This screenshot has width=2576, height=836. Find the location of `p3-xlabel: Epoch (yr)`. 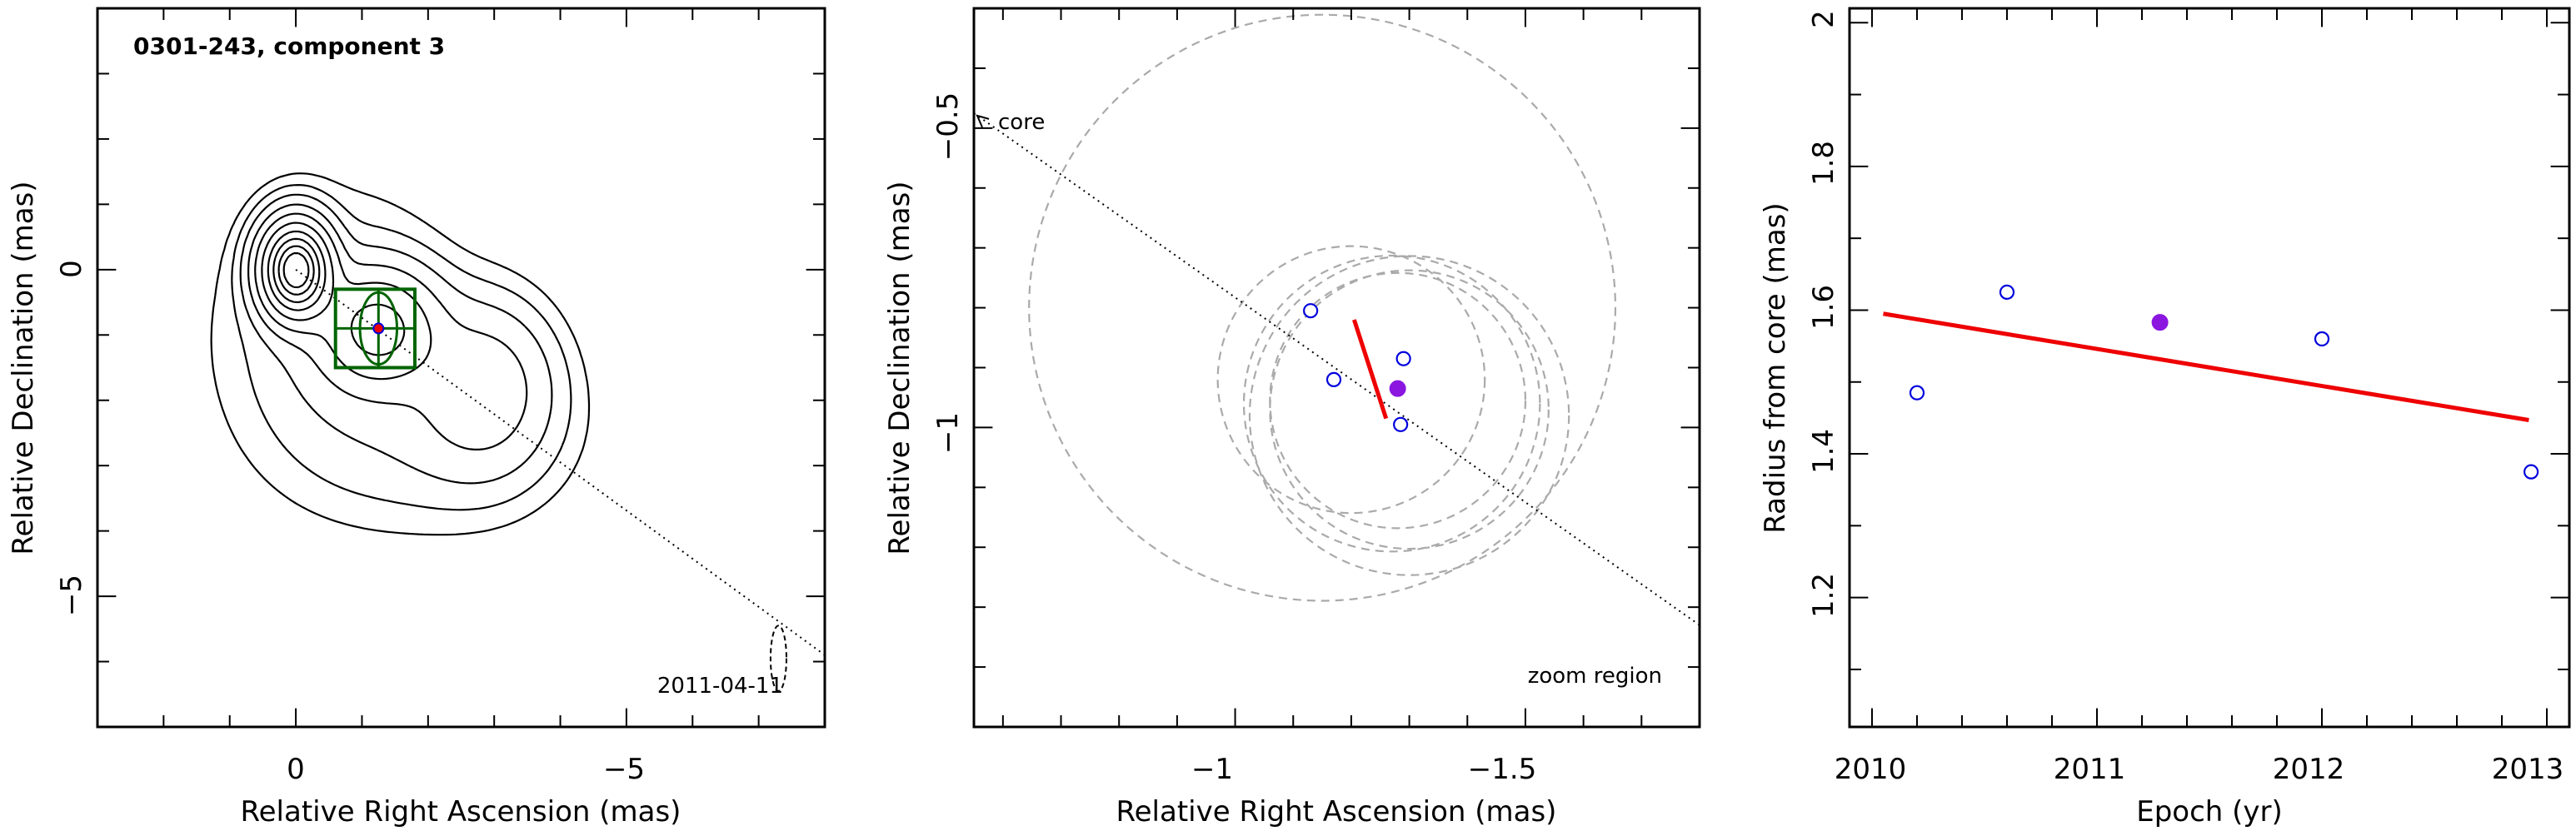

p3-xlabel: Epoch (yr) is located at coordinates (2209, 812).